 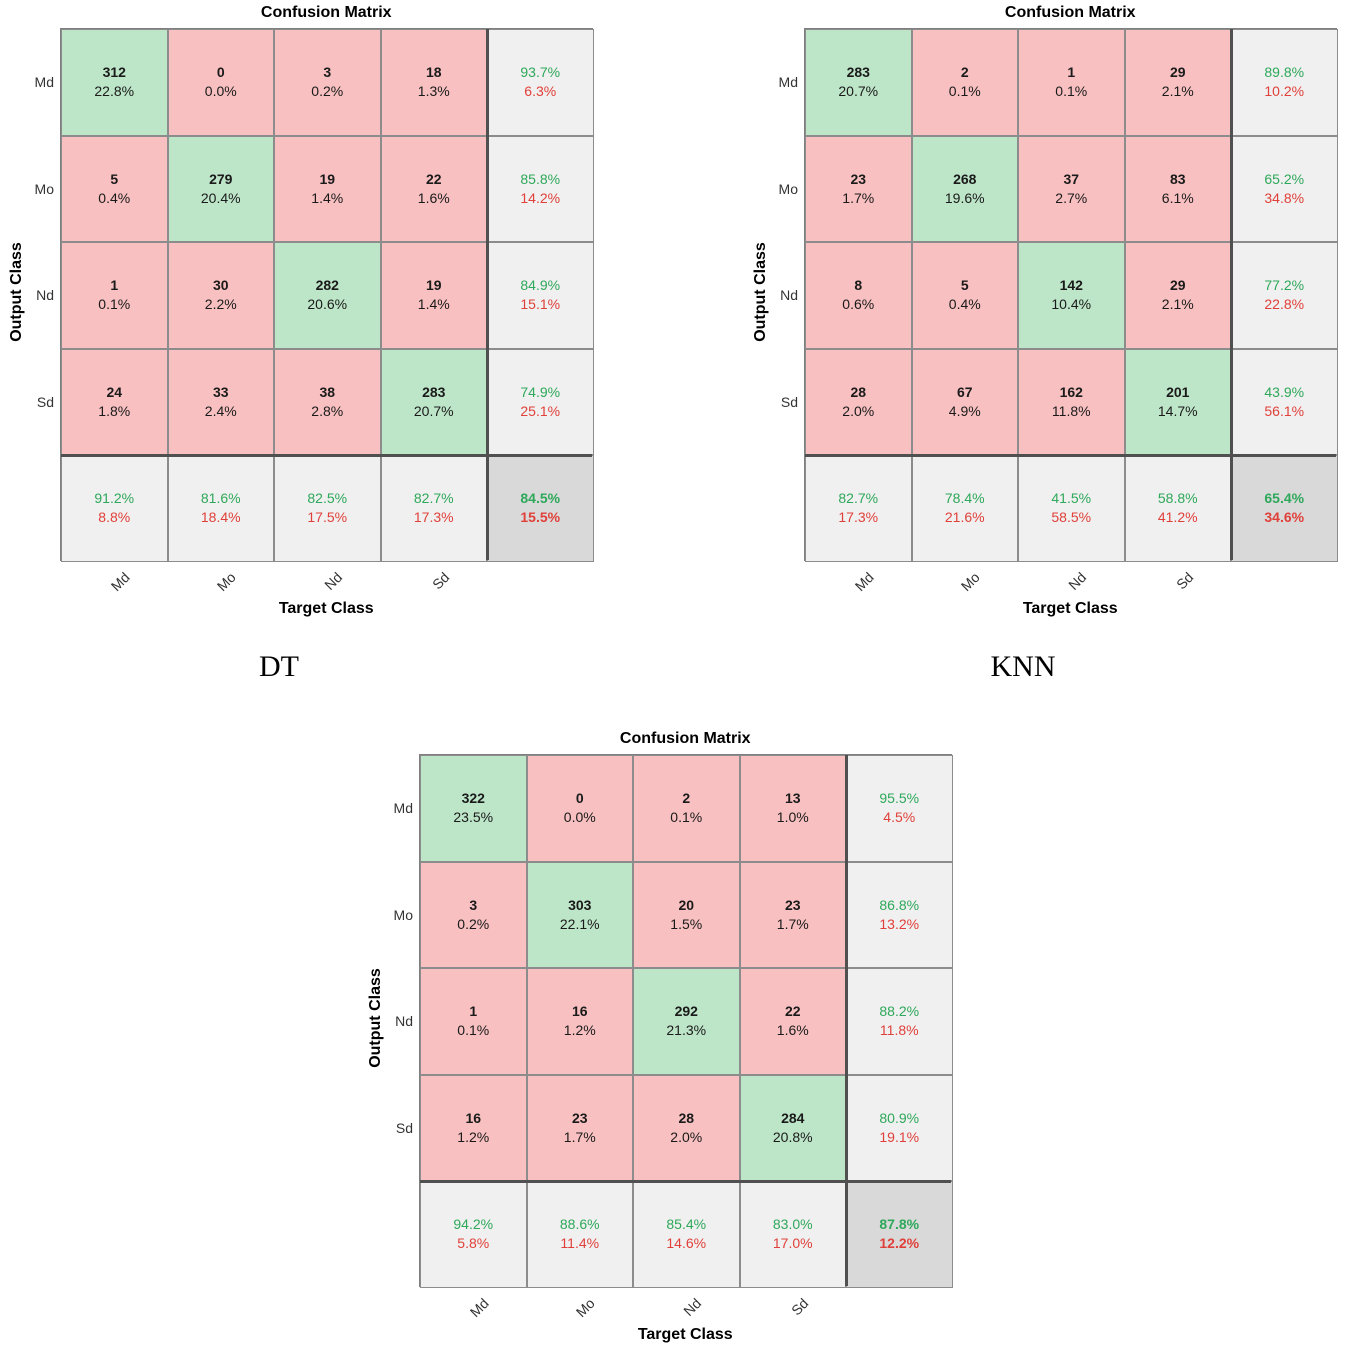 I want to click on cell-count: 13, so click(x=792, y=798).